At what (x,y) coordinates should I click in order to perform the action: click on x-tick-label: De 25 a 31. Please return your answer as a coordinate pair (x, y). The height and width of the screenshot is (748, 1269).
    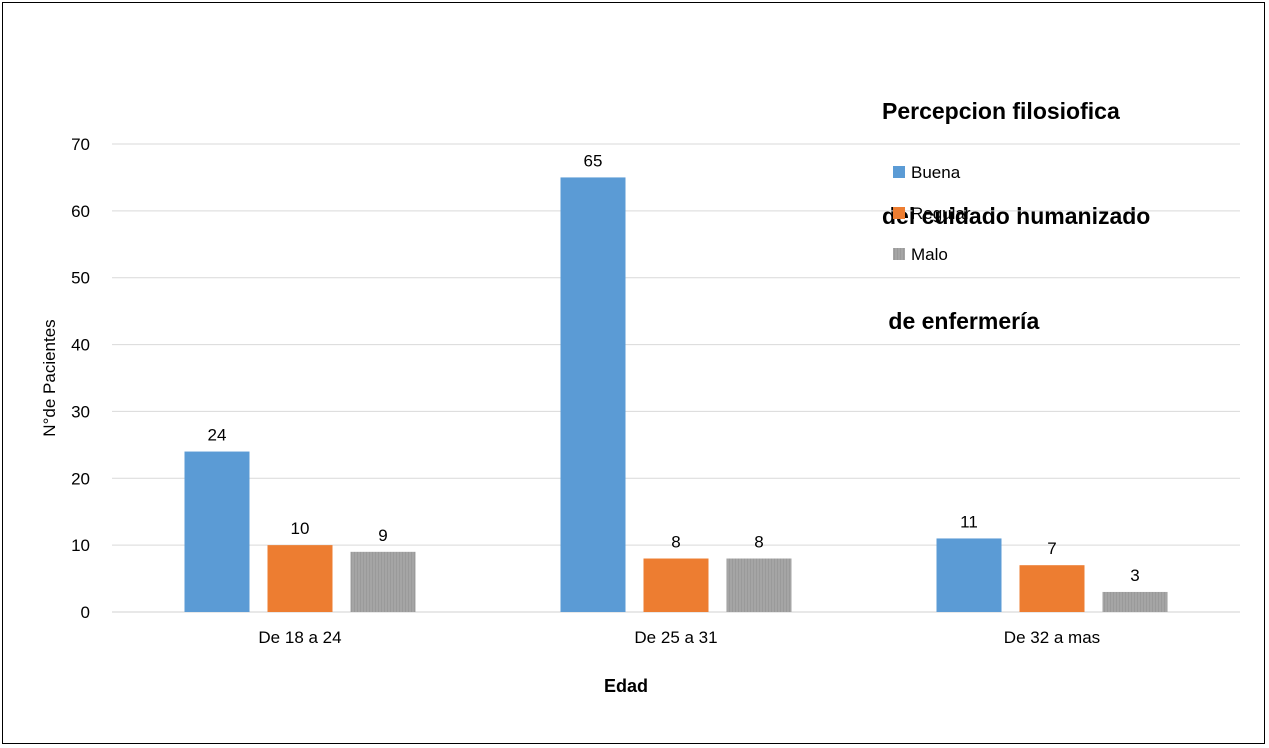
    Looking at the image, I should click on (675, 637).